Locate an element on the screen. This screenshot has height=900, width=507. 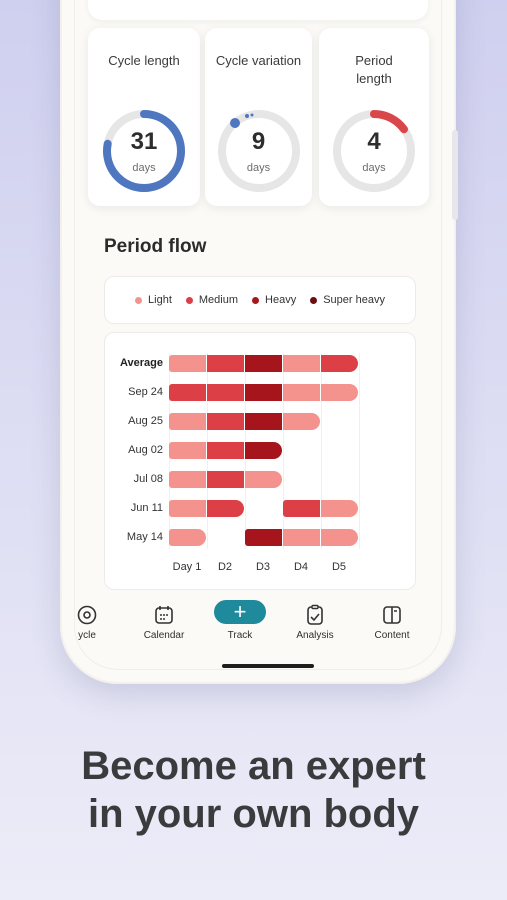
book-icon is located at coordinates (392, 615).